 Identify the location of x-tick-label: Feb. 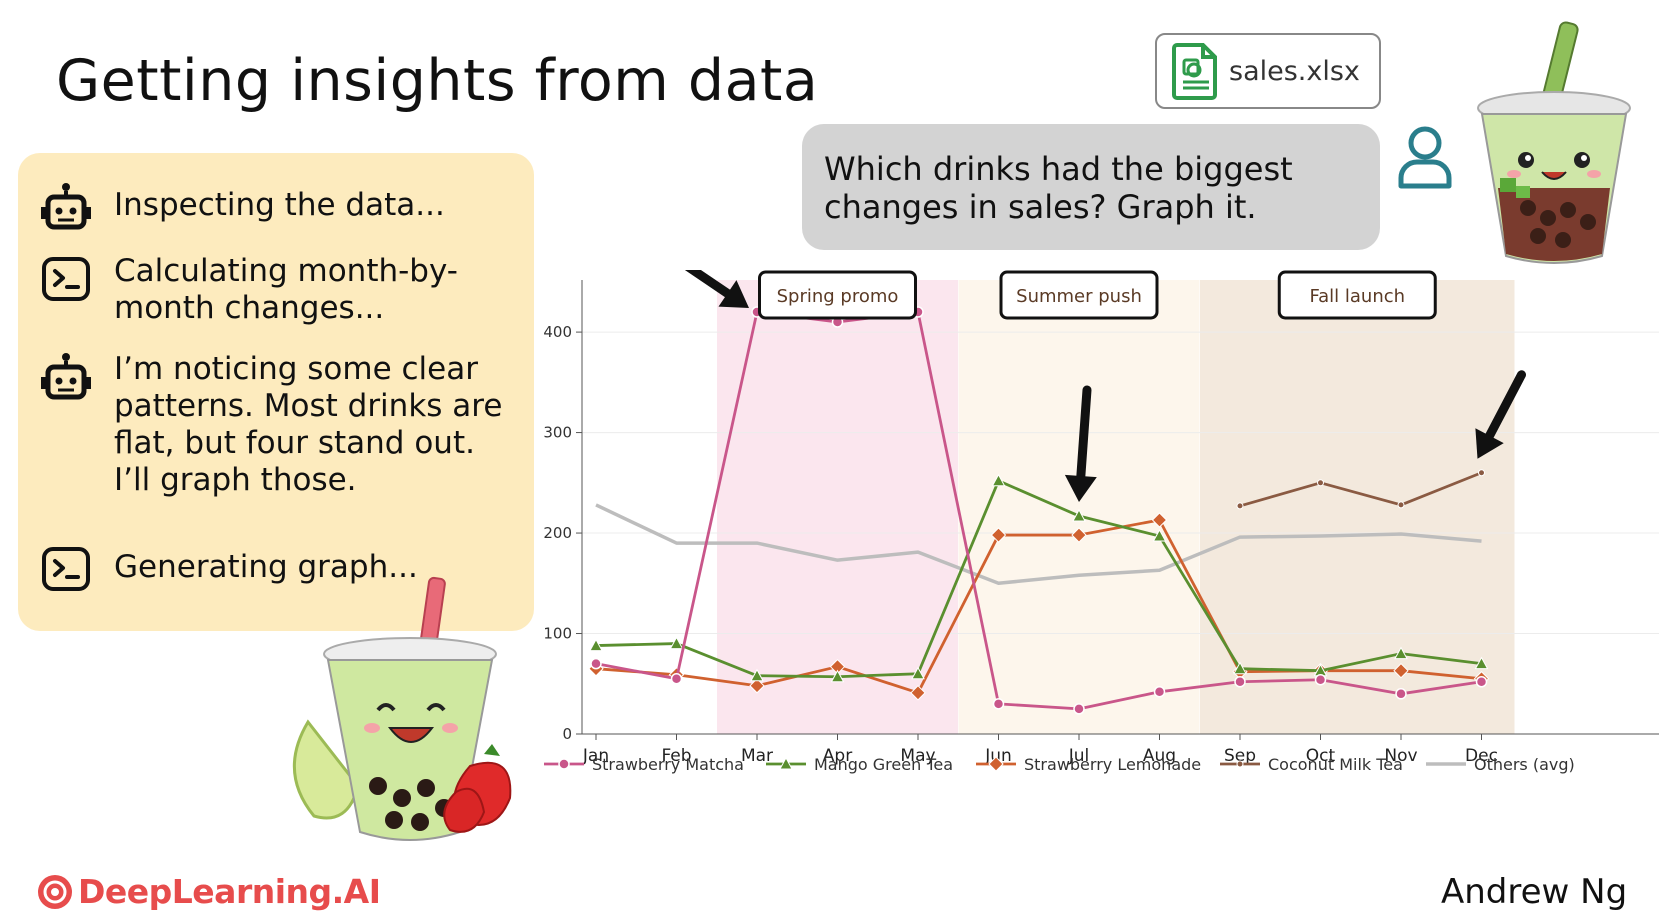
(676, 756).